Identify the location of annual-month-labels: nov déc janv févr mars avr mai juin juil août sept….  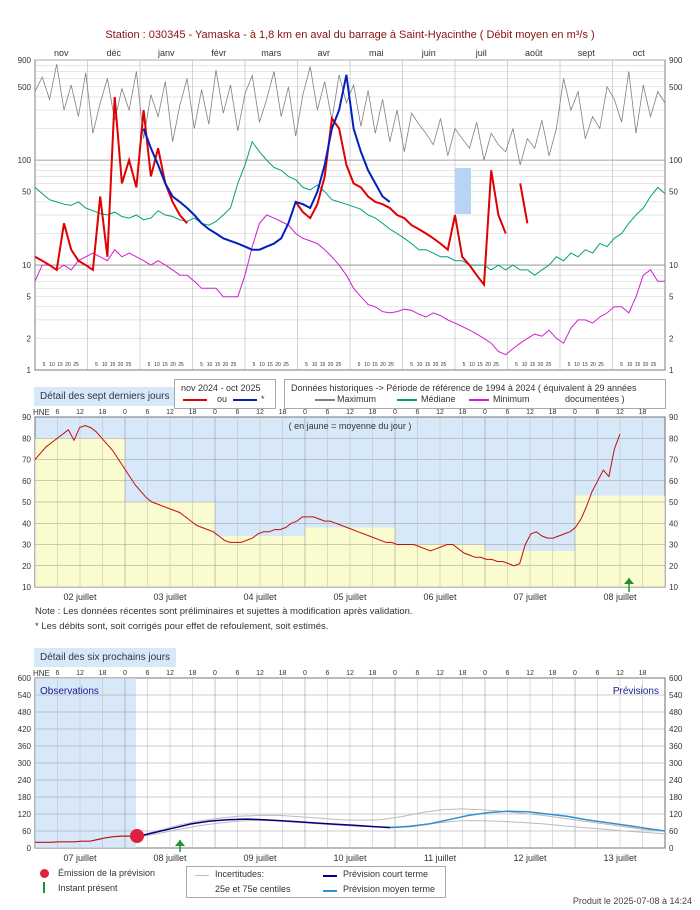
(349, 53).